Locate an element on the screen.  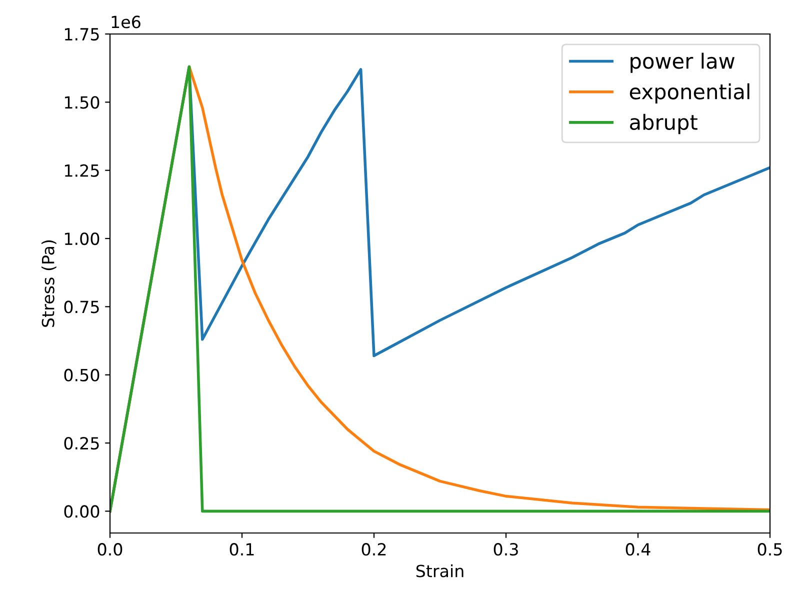
x-tick-label: 0.2 is located at coordinates (374, 549).